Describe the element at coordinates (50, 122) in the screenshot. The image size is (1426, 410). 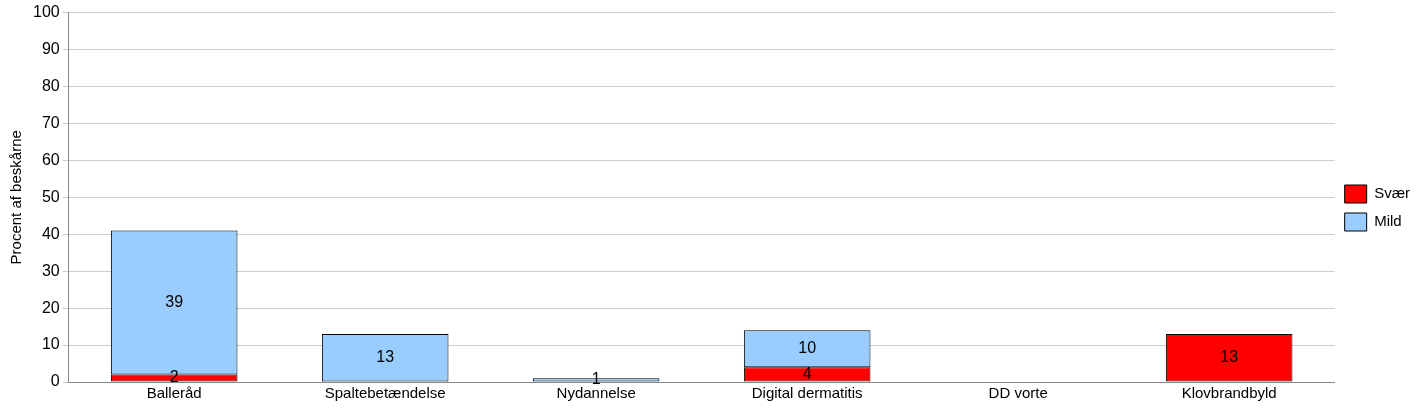
I see `y-tick-label: 70` at that location.